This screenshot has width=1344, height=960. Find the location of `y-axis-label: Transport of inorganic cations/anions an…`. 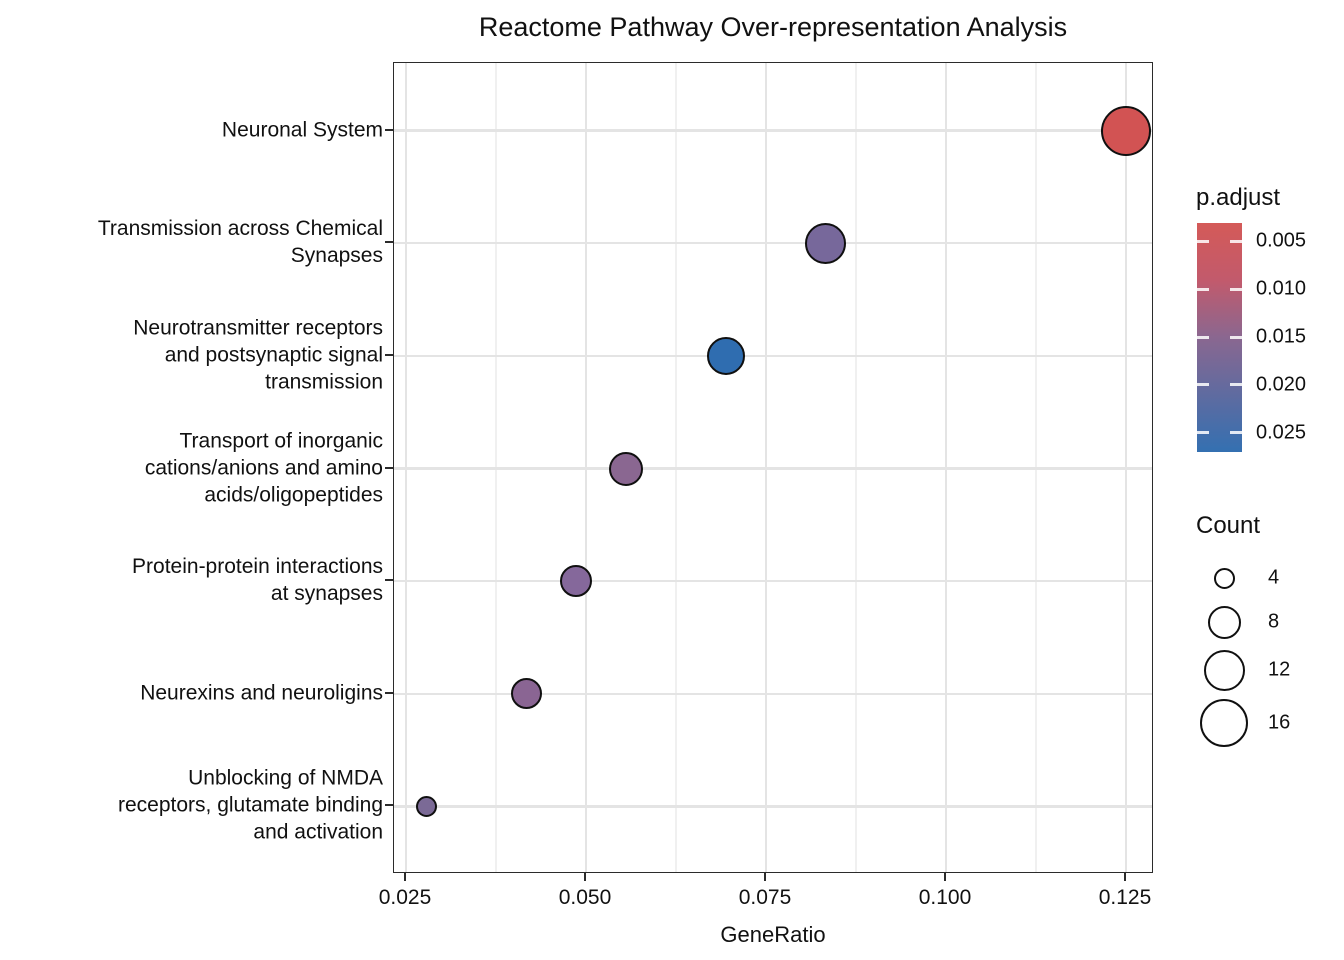

y-axis-label: Transport of inorganic cations/anions an… is located at coordinates (263, 467).